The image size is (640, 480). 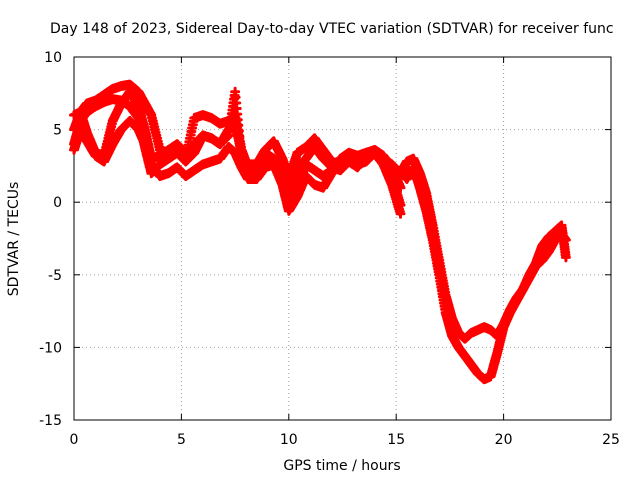 What do you see at coordinates (50, 239) in the screenshot?
I see `y-tick-labels: 10 5 0 -5 -10 -15` at bounding box center [50, 239].